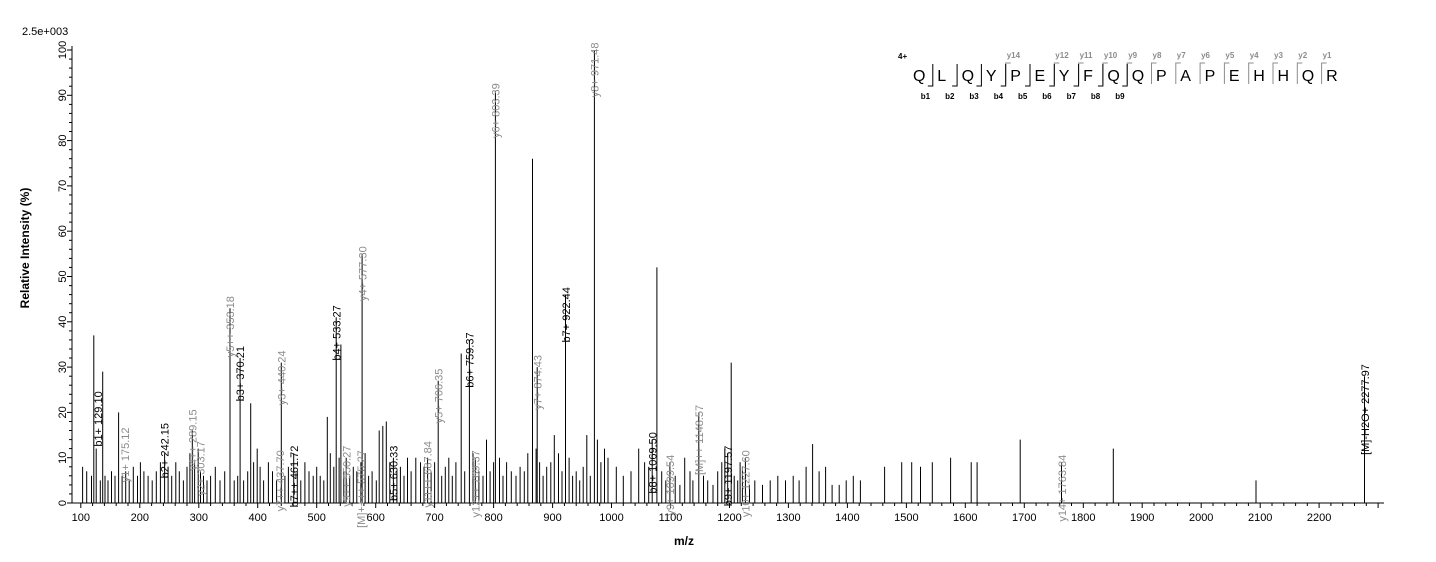  I want to click on b-ion-label: b7, so click(1072, 96).